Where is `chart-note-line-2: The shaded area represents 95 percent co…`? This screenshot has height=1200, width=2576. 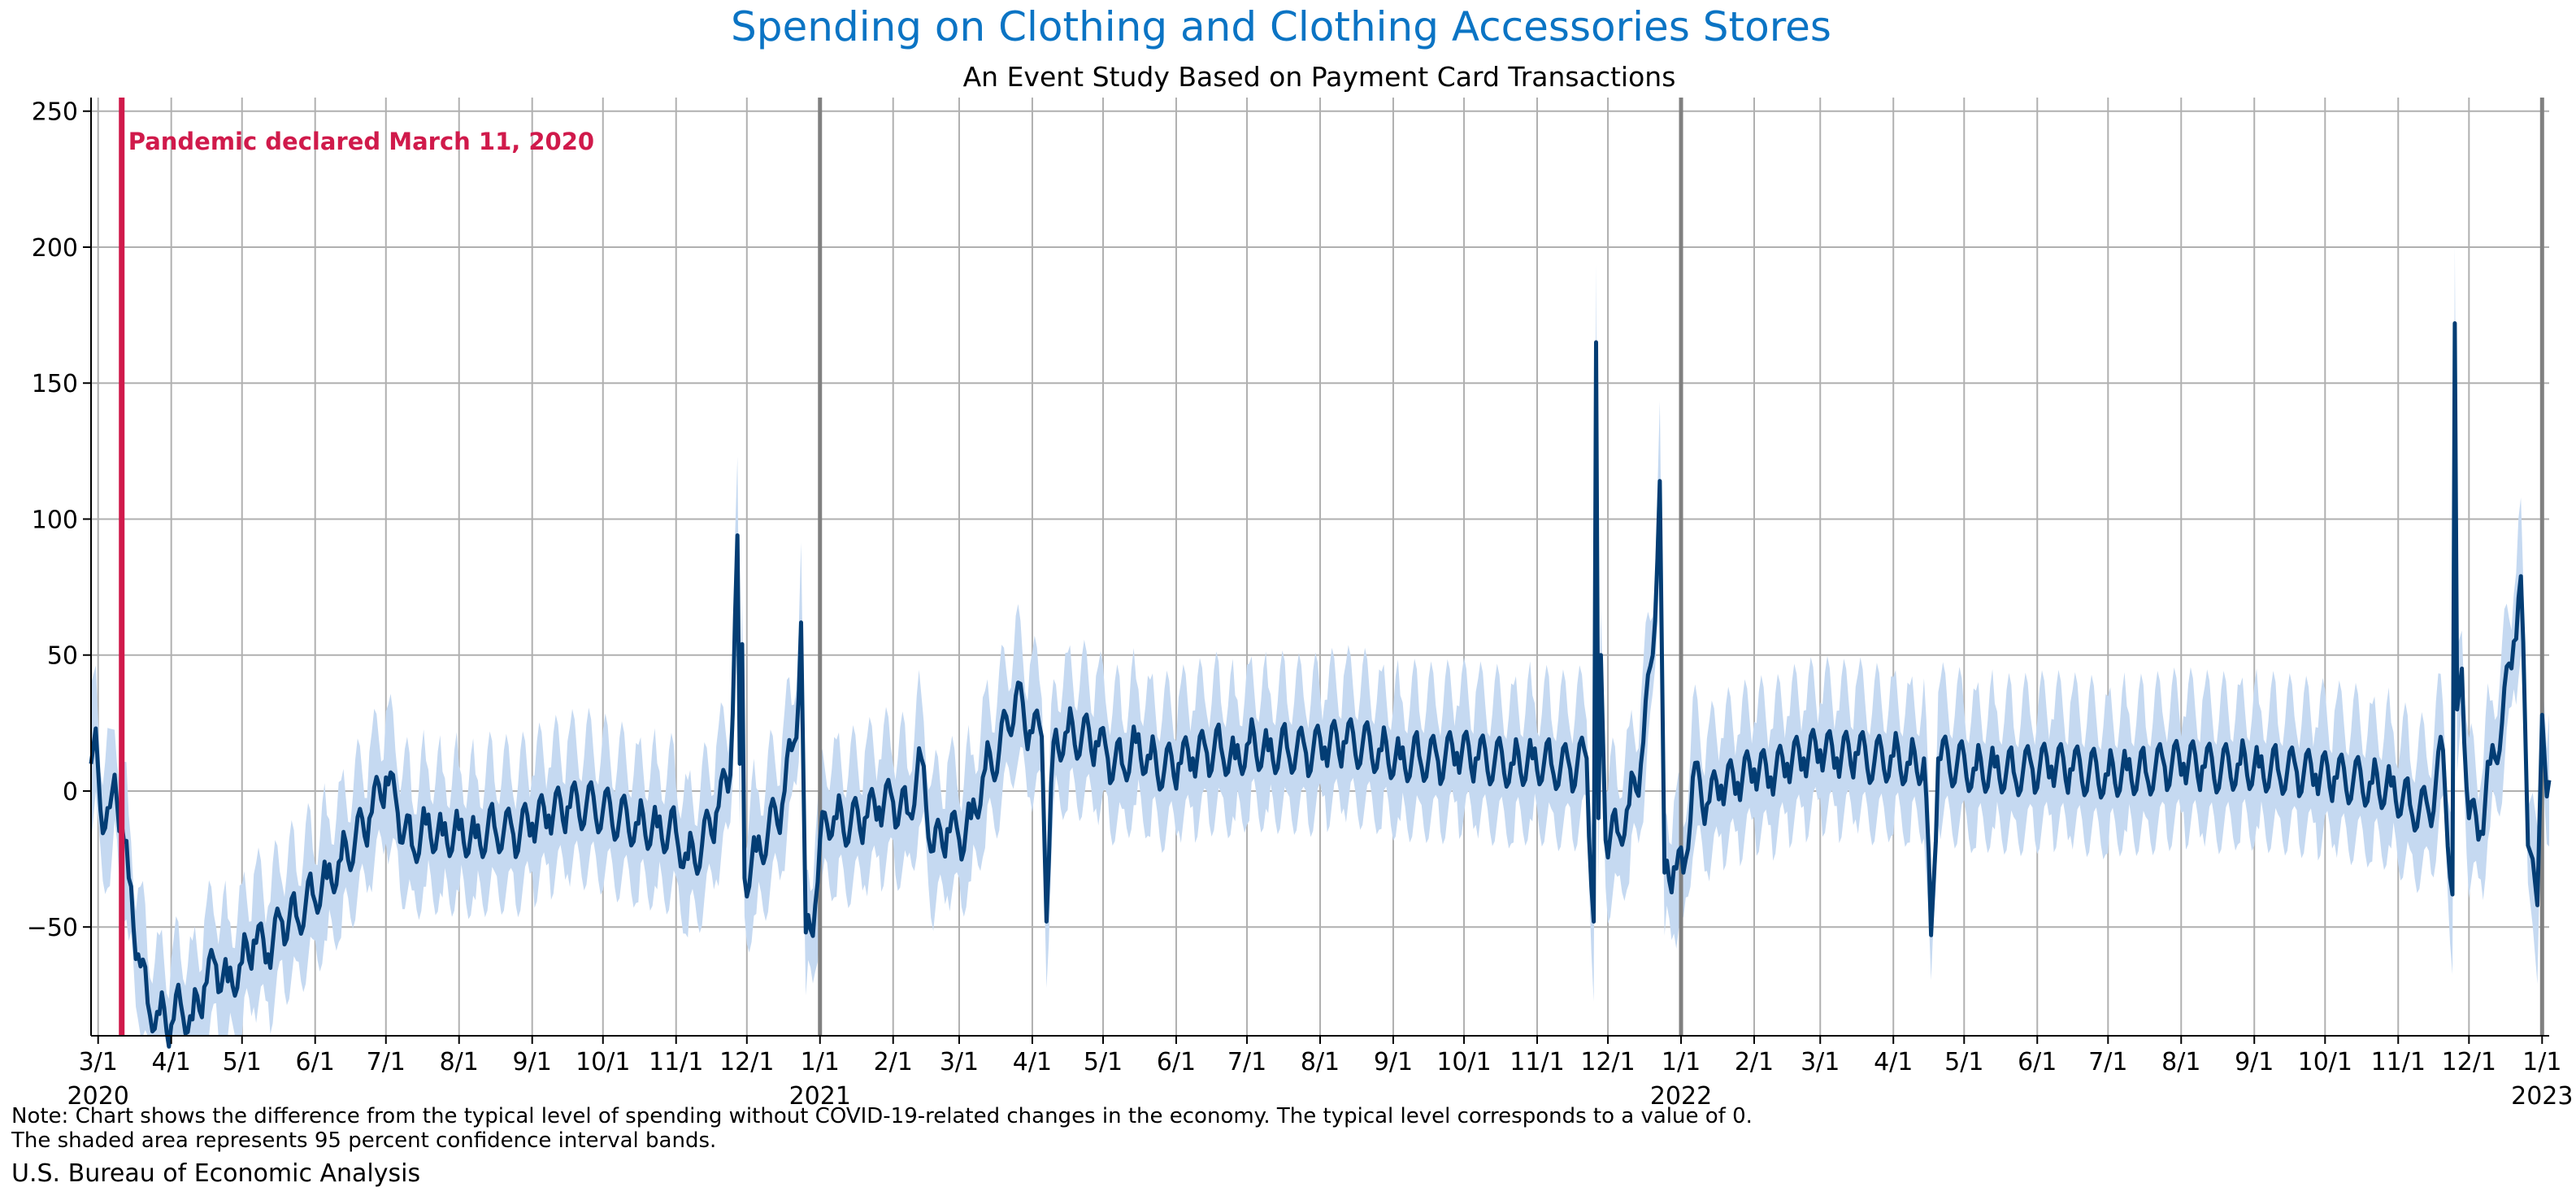 chart-note-line-2: The shaded area represents 95 percent co… is located at coordinates (364, 1140).